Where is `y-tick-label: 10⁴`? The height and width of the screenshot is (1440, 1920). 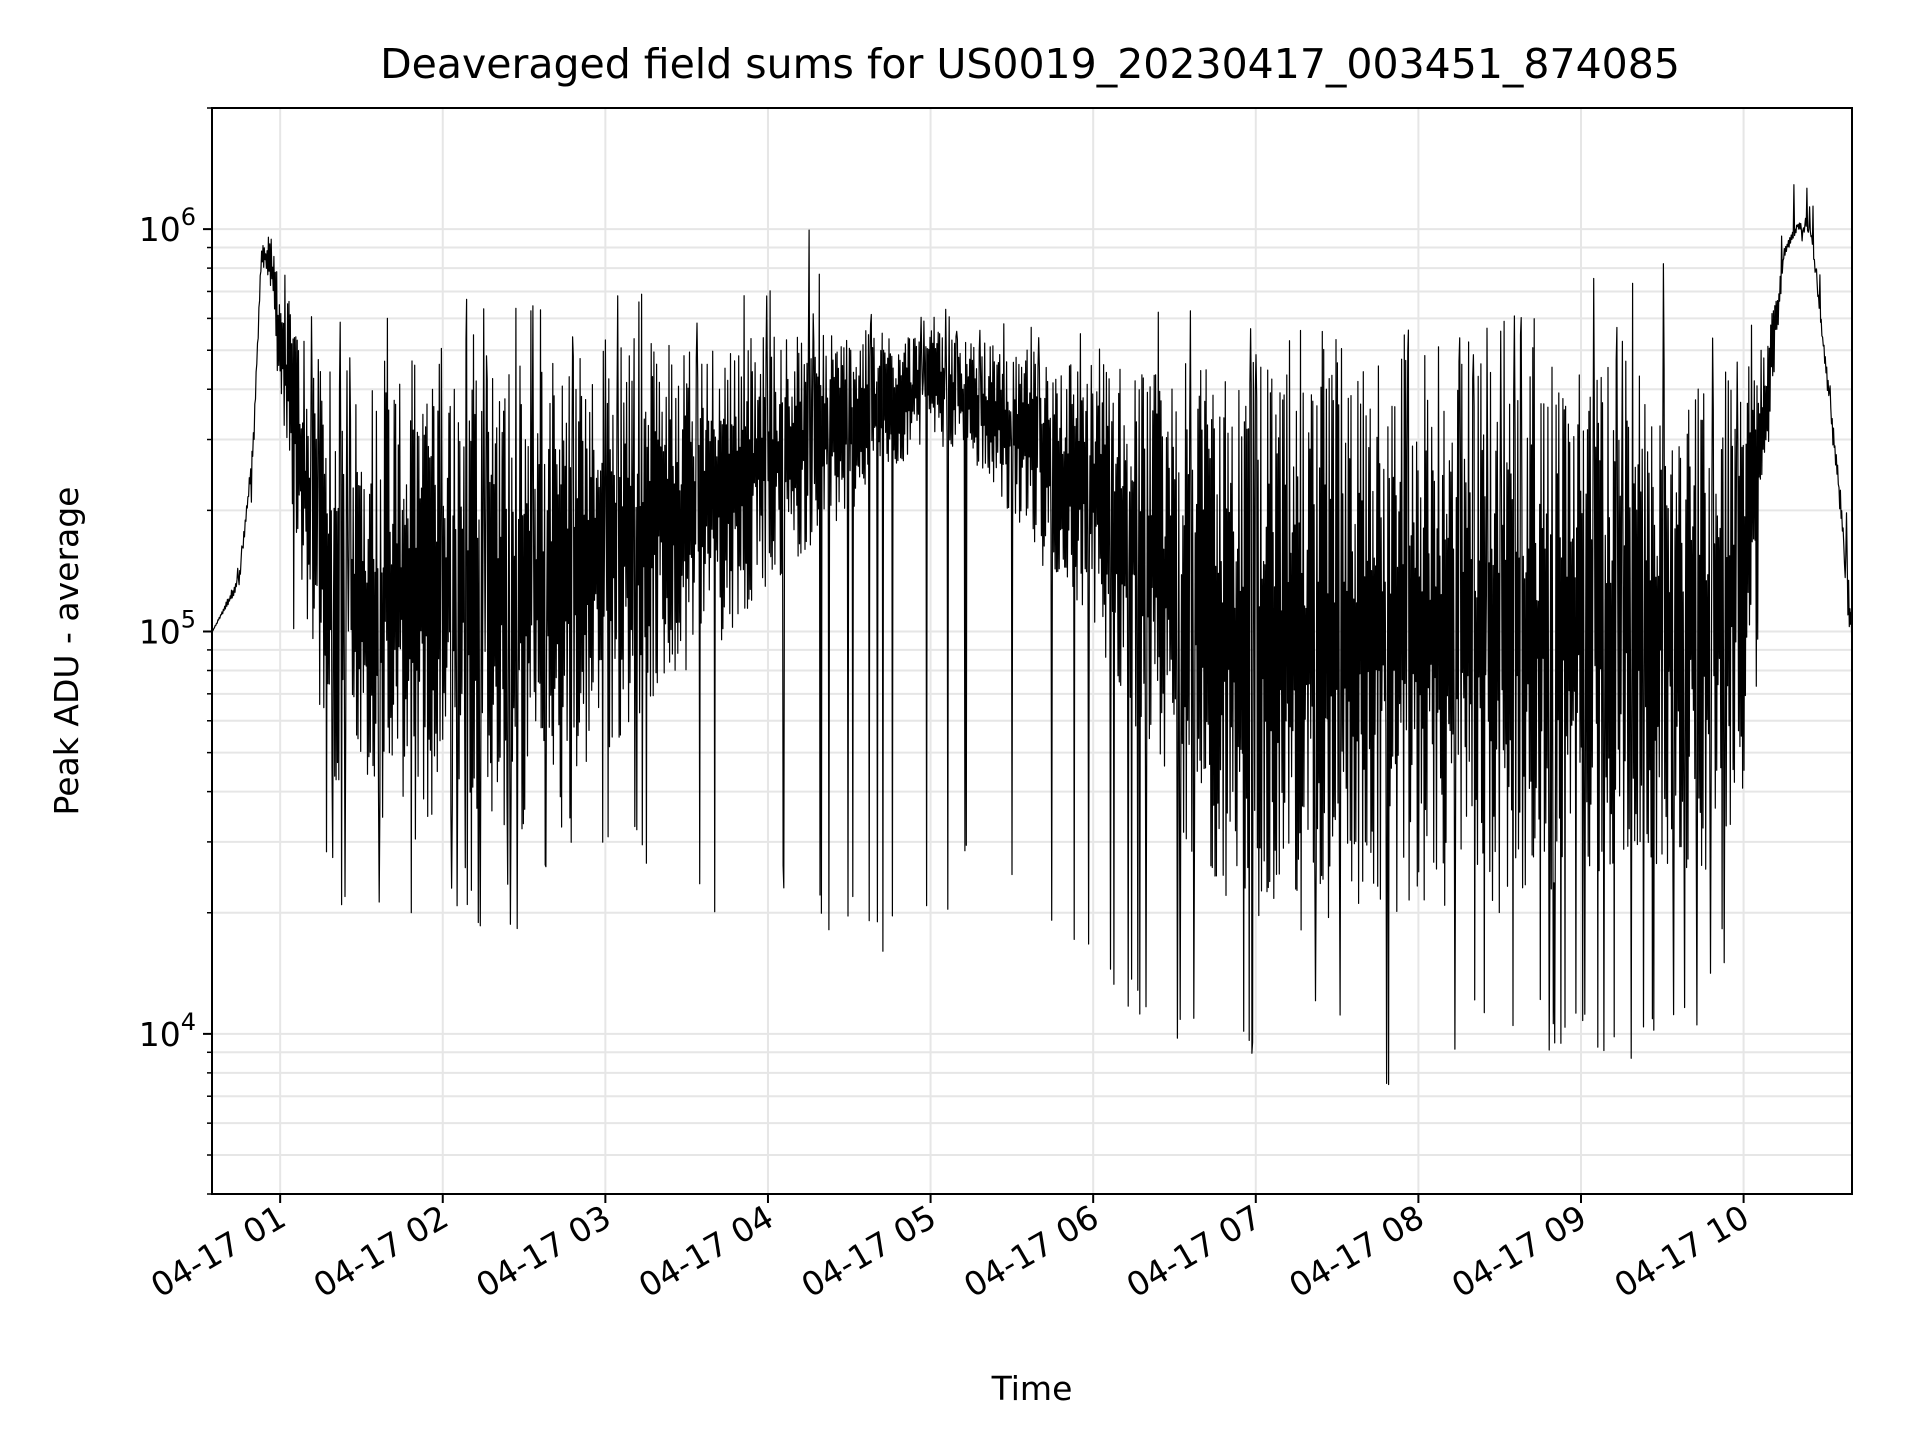 y-tick-label: 10⁴ is located at coordinates (167, 1031).